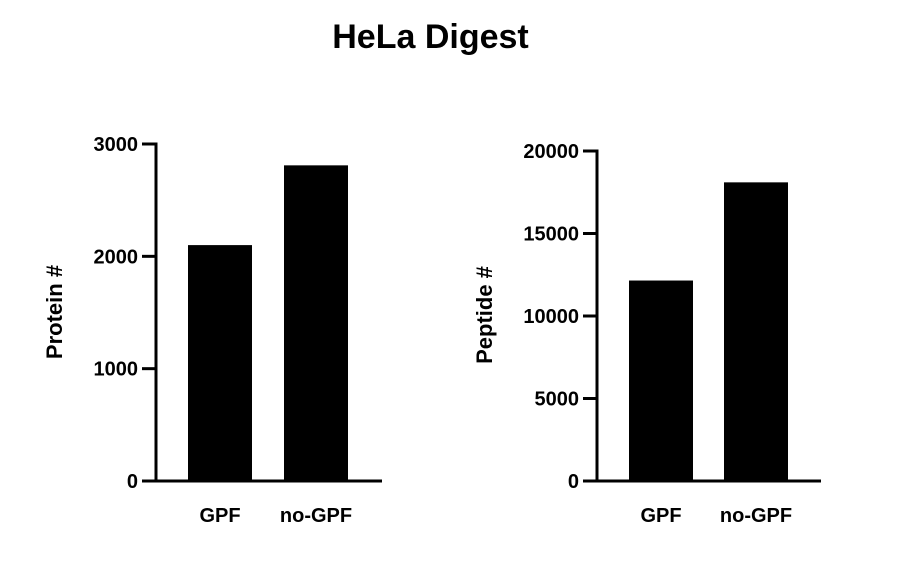  What do you see at coordinates (557, 400) in the screenshot?
I see `y-tick-label: 5000` at bounding box center [557, 400].